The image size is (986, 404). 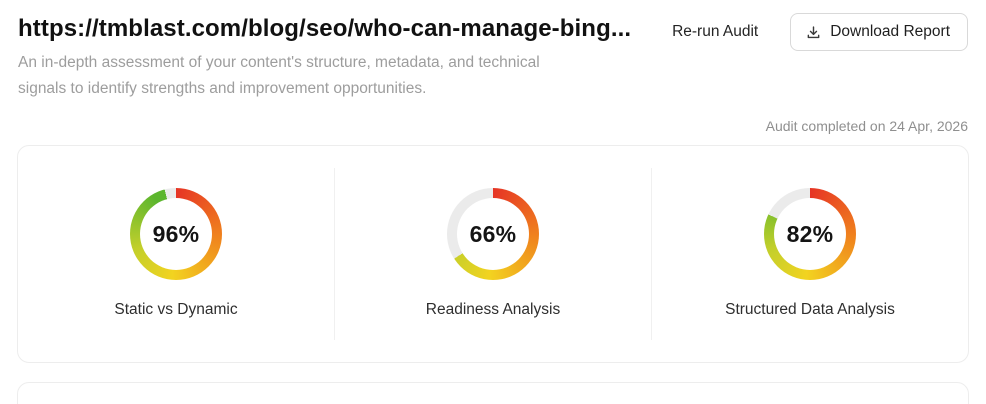 I want to click on download-report-label: Download Report, so click(x=890, y=31).